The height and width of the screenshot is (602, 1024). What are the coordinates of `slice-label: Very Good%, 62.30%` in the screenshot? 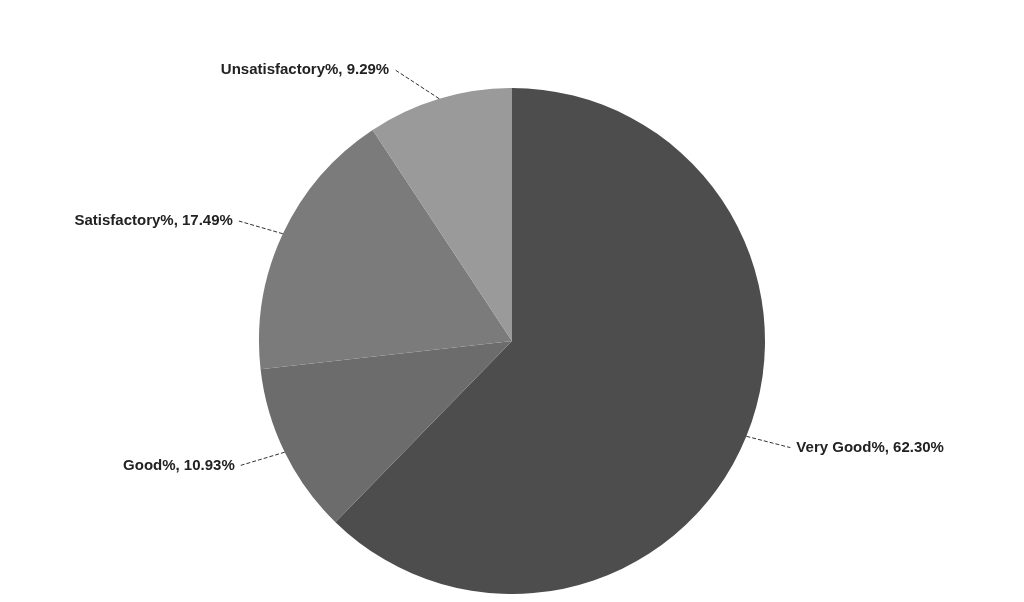 It's located at (870, 446).